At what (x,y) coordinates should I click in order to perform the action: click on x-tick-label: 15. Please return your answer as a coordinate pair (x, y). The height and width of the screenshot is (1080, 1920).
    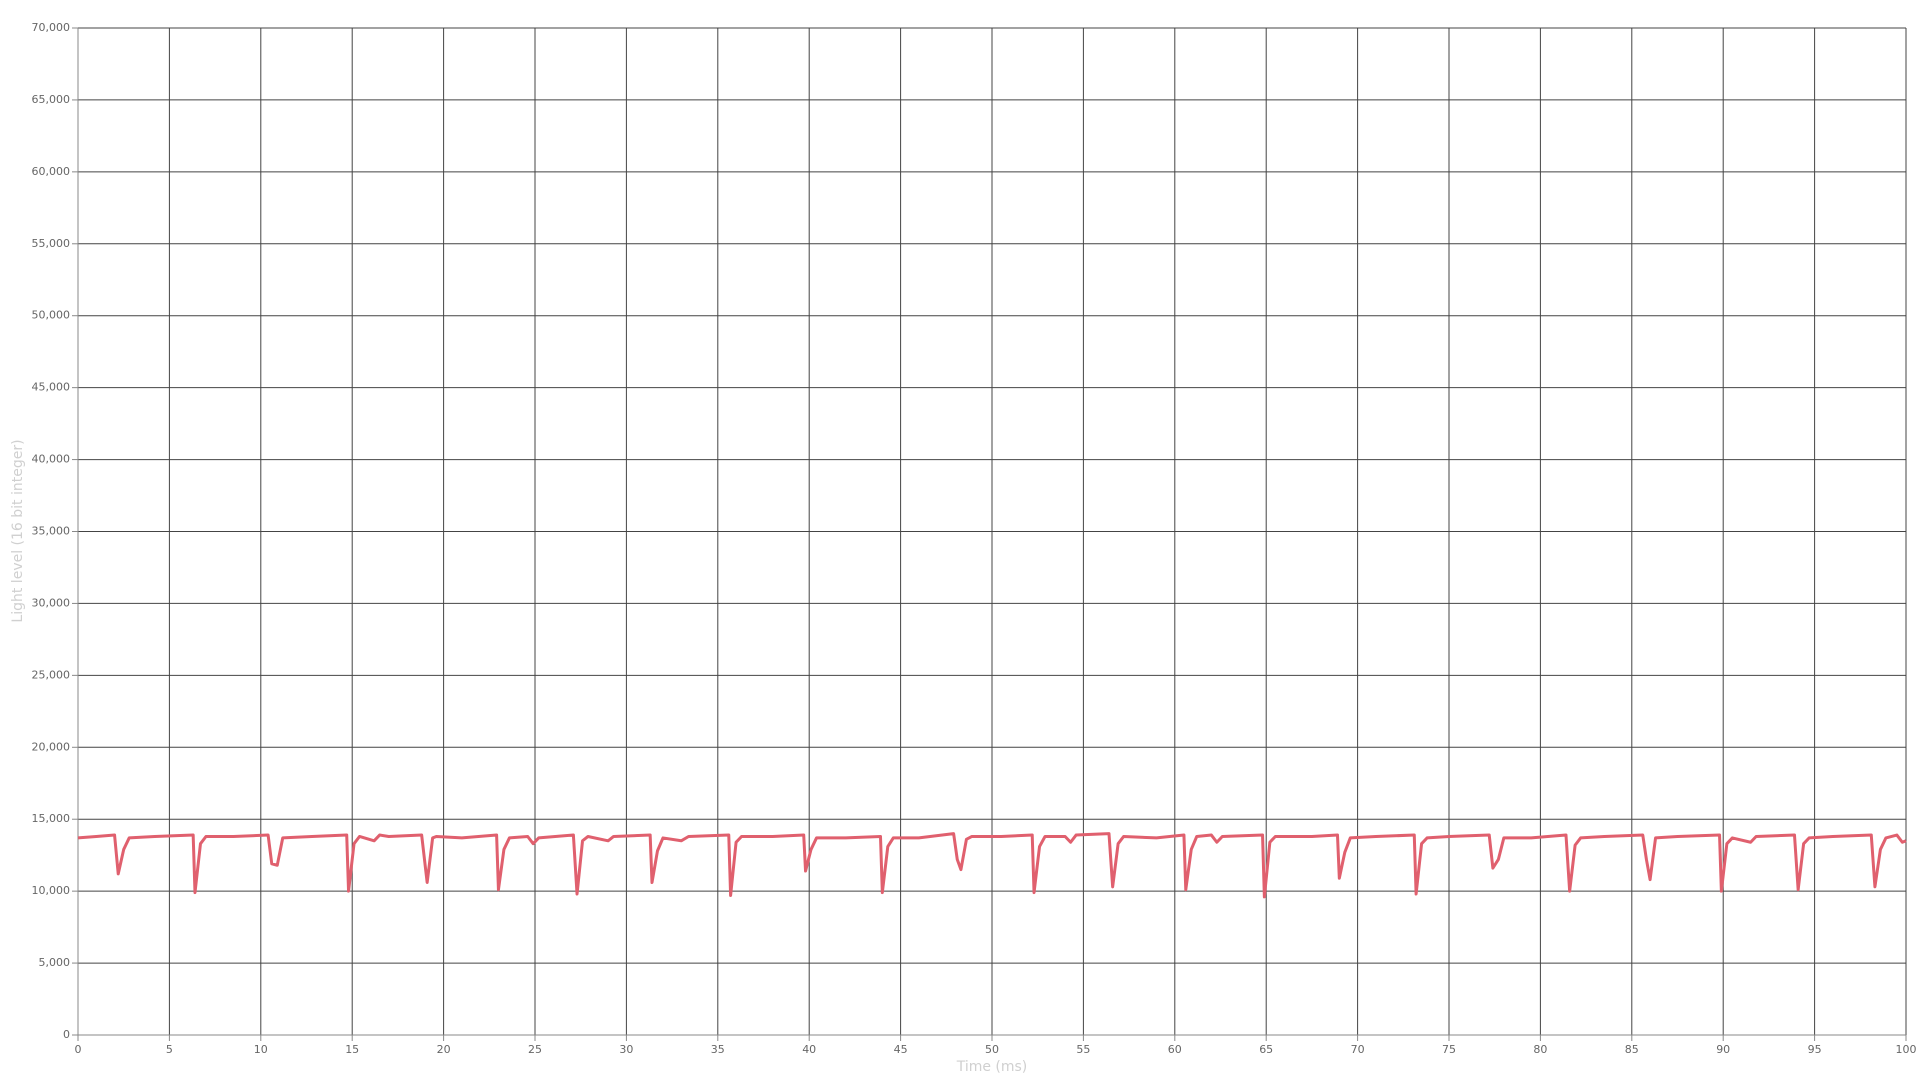
    Looking at the image, I should click on (352, 1049).